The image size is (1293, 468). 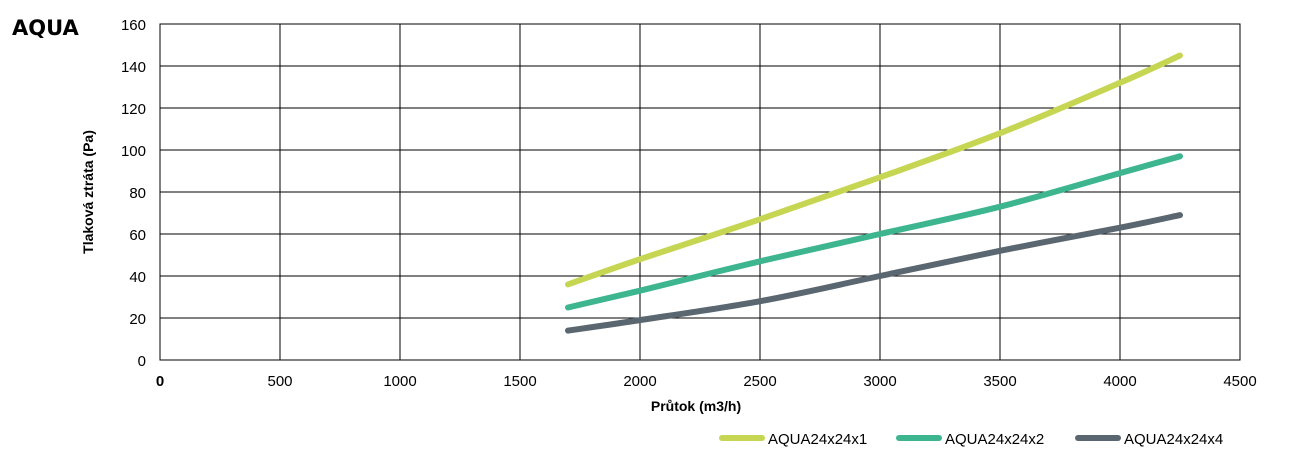 I want to click on x-tick-label: 1500, so click(x=519, y=381).